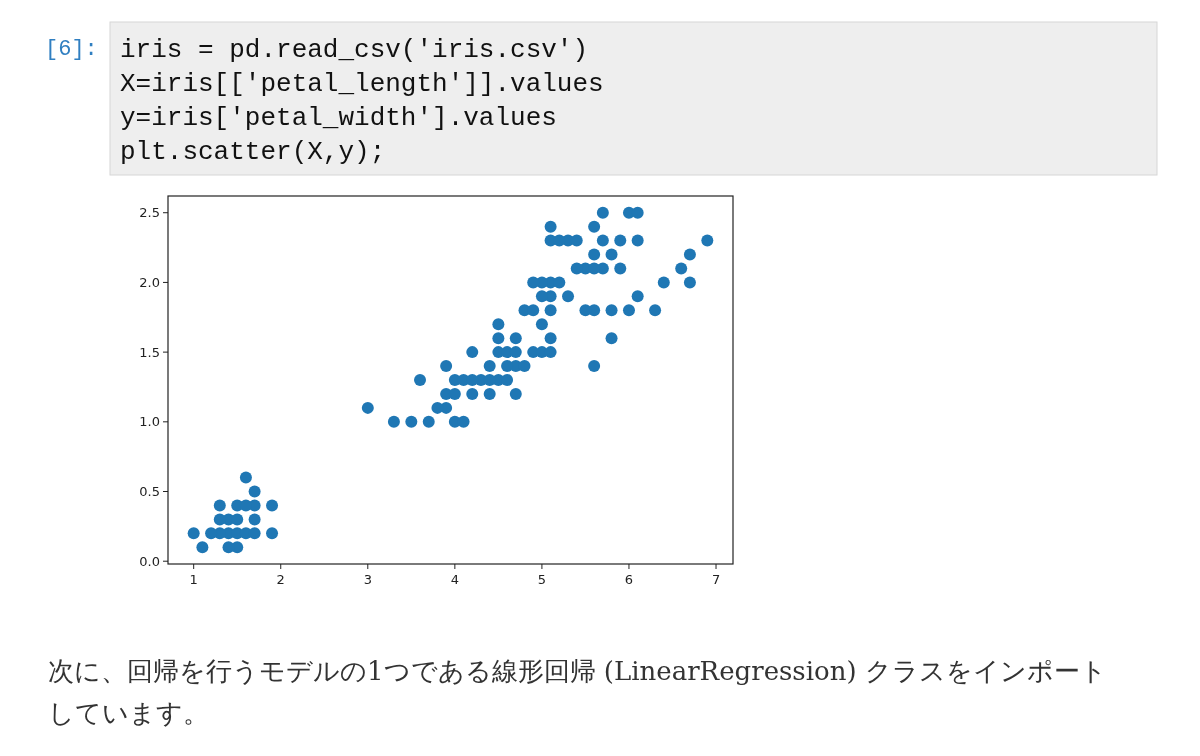  What do you see at coordinates (354, 50) in the screenshot?
I see `text: iris = pd.read_csv('iris.csv')` at bounding box center [354, 50].